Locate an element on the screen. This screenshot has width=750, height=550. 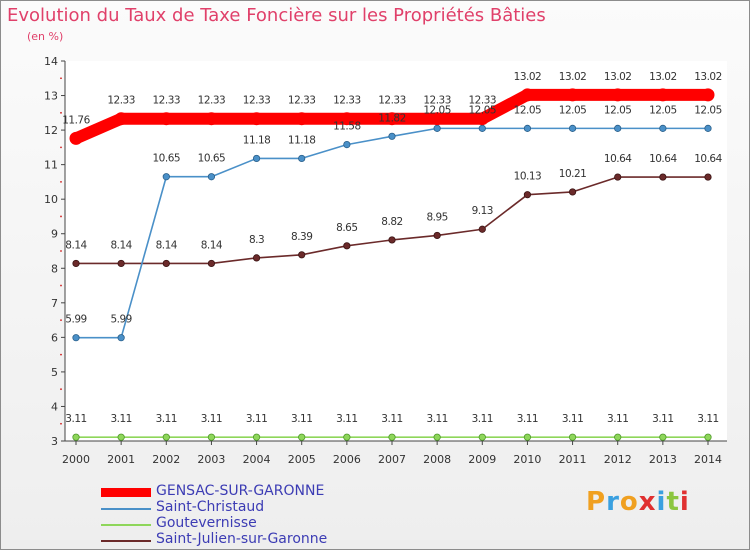
data-label-saint-julien: 8.65 is located at coordinates (346, 228).